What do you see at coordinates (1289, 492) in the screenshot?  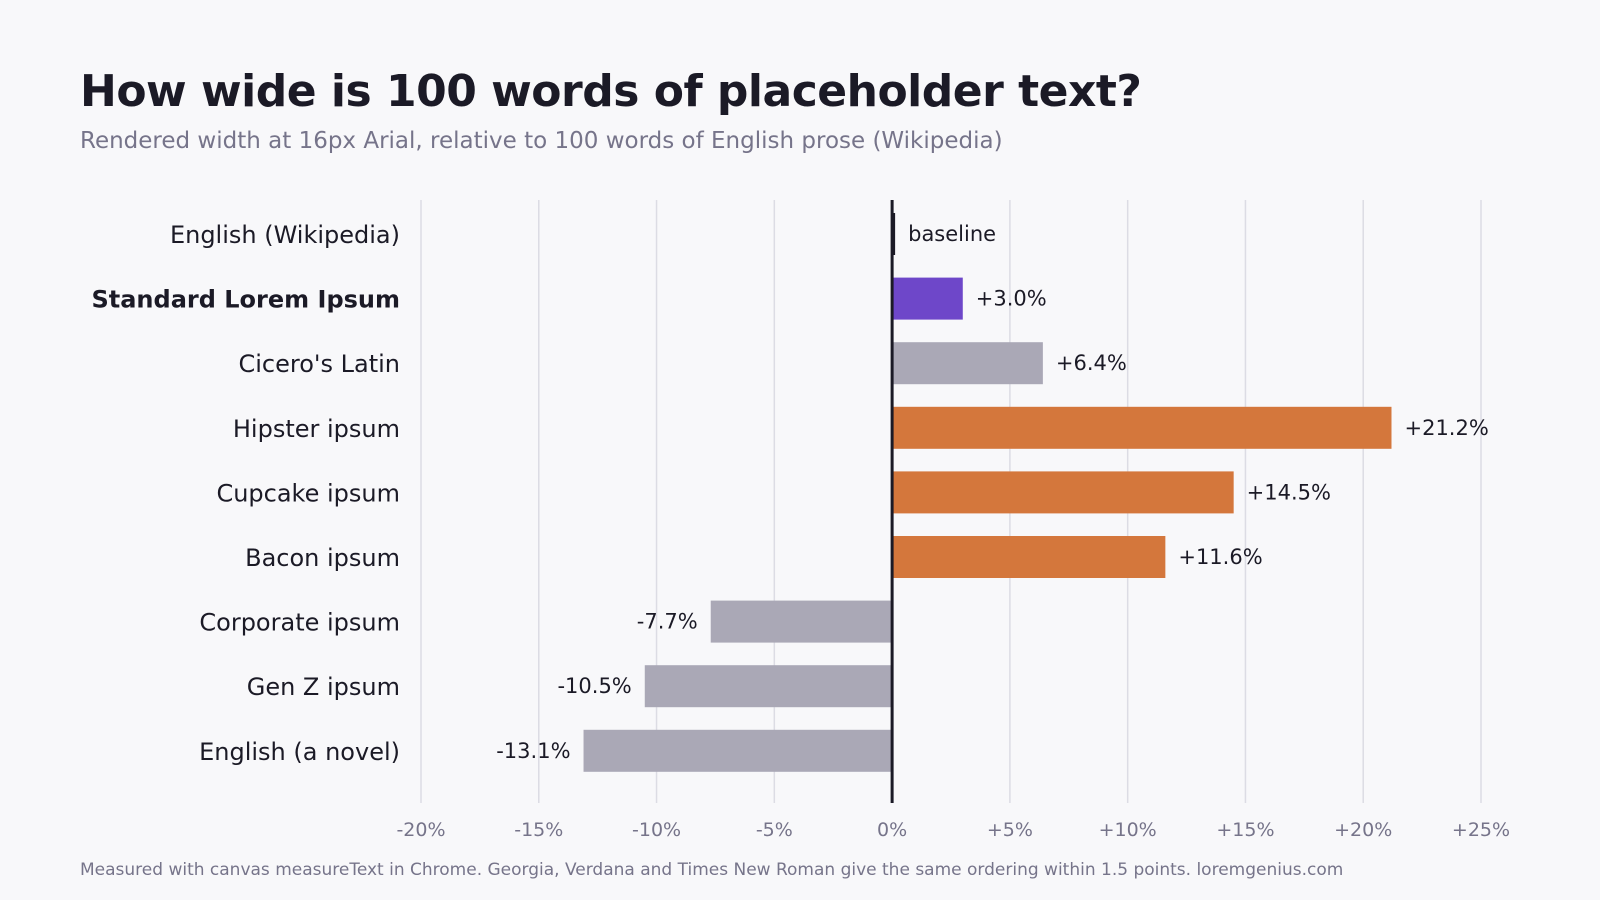 I see `value-label: +14.5%` at bounding box center [1289, 492].